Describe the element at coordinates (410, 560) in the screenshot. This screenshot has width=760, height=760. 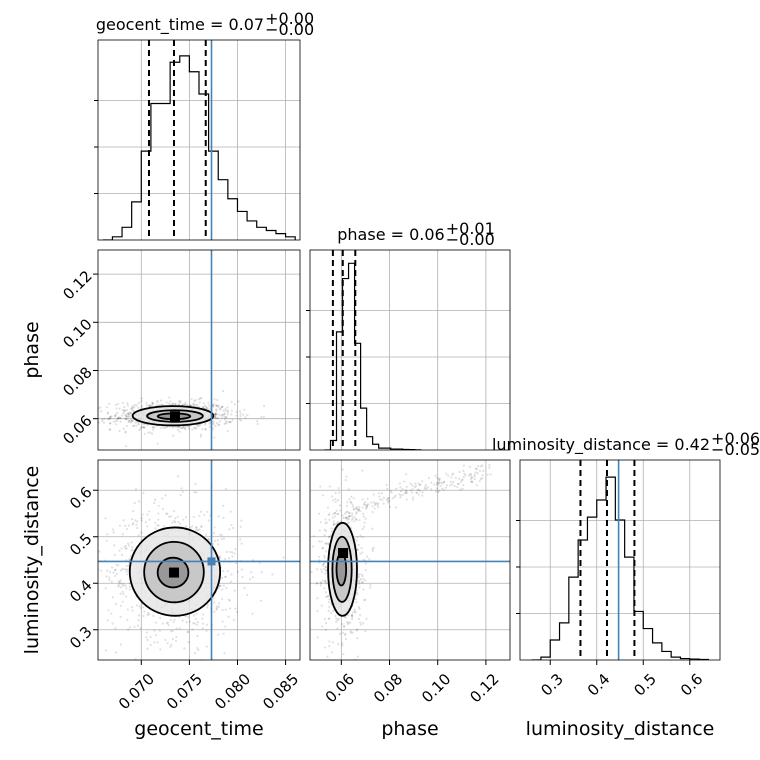
I see `scatter-panel-phase-luminosity_distance` at that location.